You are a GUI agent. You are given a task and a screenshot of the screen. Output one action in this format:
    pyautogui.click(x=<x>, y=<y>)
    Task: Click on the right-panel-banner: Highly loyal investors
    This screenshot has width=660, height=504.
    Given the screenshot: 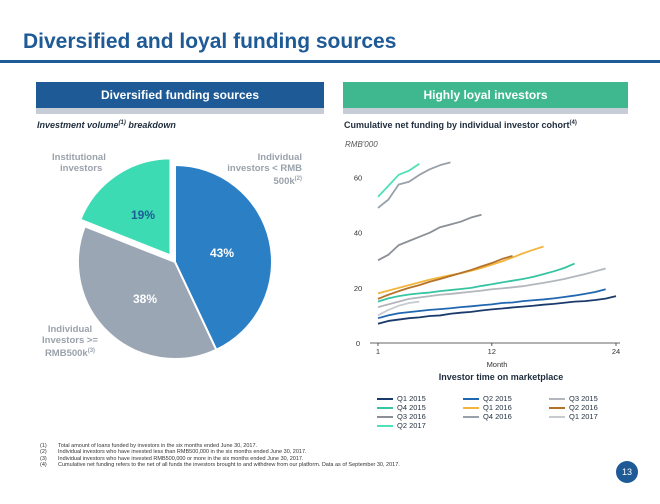 What is the action you would take?
    pyautogui.click(x=485, y=95)
    